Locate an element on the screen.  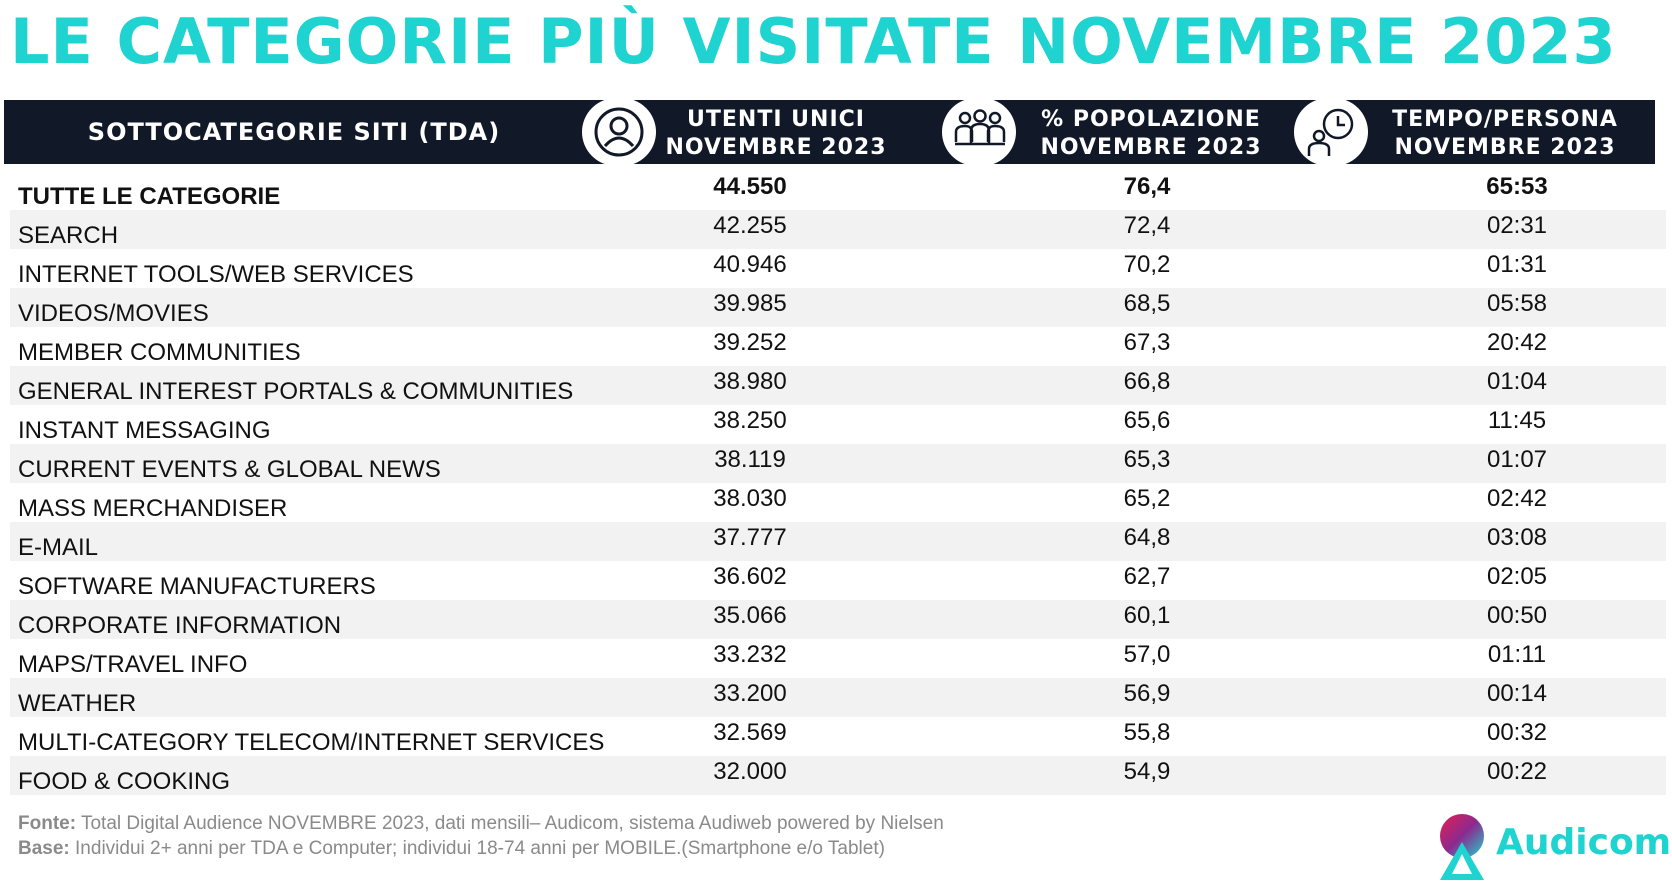
row-category: INSTANT MESSAGING is located at coordinates (144, 430).